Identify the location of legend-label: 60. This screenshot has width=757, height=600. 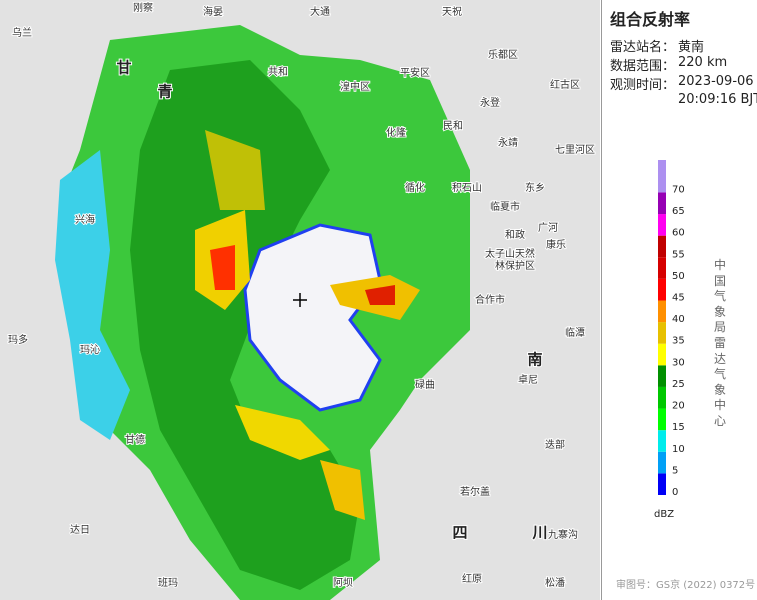
(678, 233).